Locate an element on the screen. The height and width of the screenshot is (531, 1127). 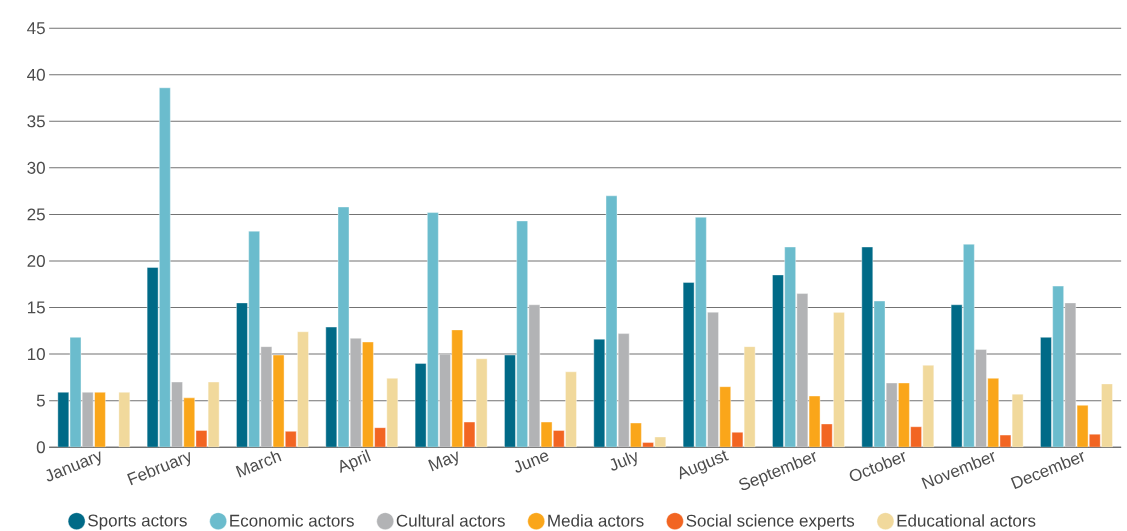
legend-label: Sports actors is located at coordinates (137, 522).